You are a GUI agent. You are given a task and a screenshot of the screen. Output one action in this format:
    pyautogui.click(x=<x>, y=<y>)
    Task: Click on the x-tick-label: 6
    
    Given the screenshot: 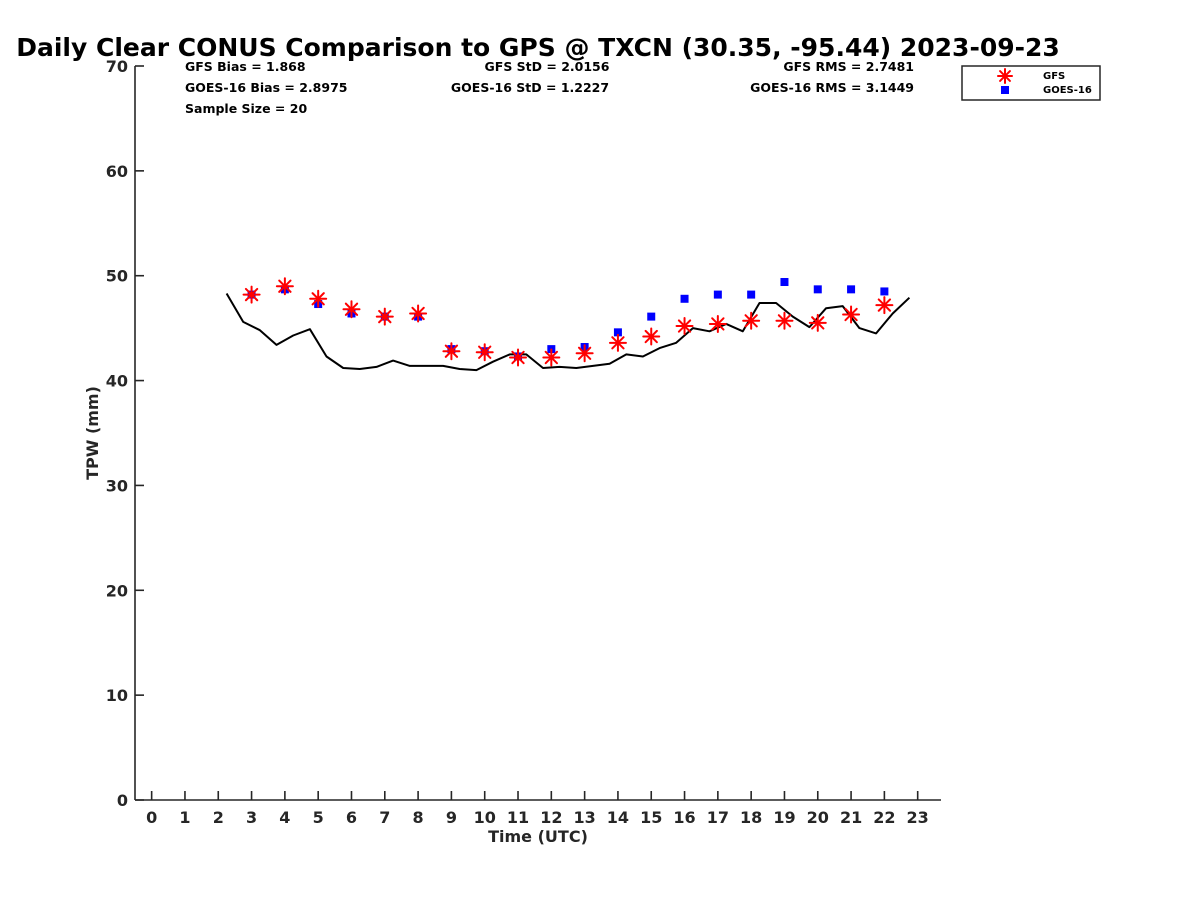 What is the action you would take?
    pyautogui.click(x=351, y=817)
    